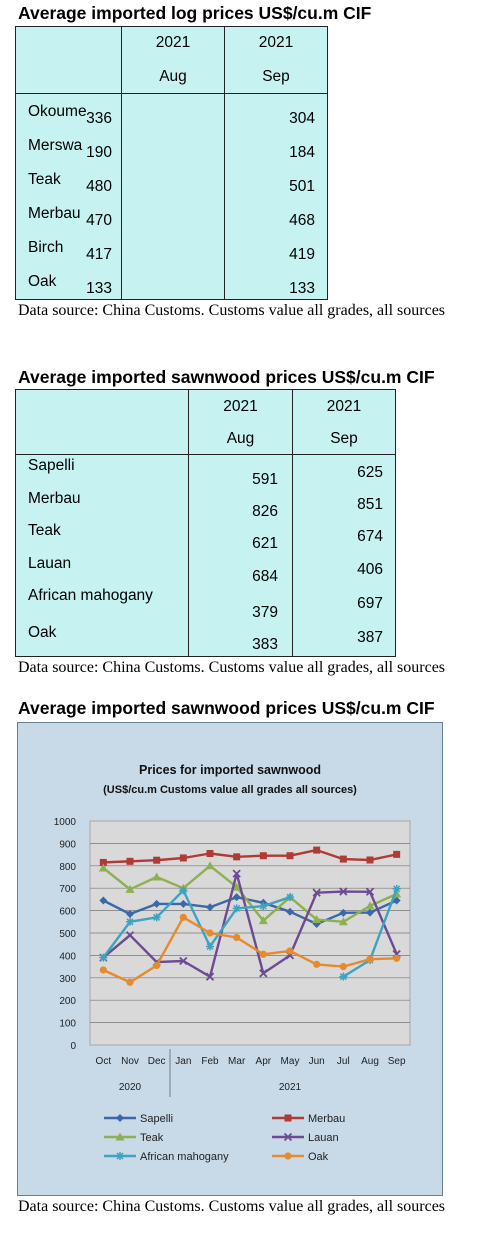 The image size is (489, 1246). Describe the element at coordinates (173, 42) in the screenshot. I see `col-aug-year: 2021` at that location.